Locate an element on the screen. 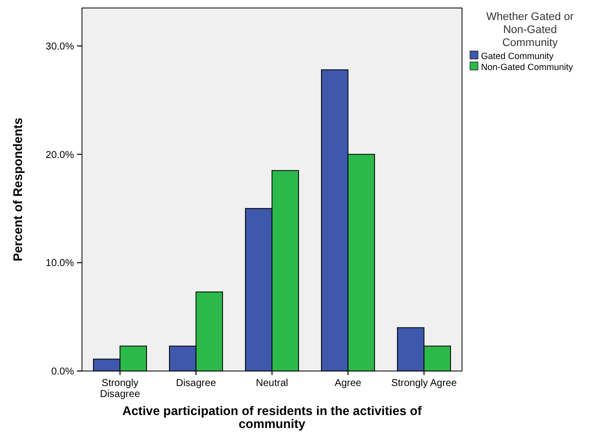  legend-label: Gated Community is located at coordinates (517, 56).